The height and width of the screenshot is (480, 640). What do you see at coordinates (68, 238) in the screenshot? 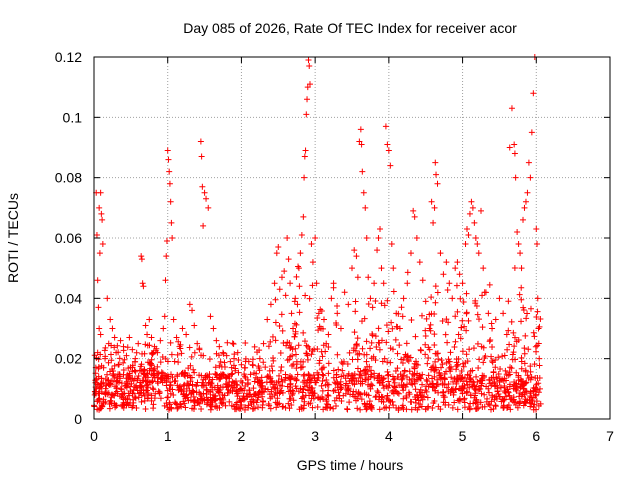
I see `y-tick-label: 0.06` at bounding box center [68, 238].